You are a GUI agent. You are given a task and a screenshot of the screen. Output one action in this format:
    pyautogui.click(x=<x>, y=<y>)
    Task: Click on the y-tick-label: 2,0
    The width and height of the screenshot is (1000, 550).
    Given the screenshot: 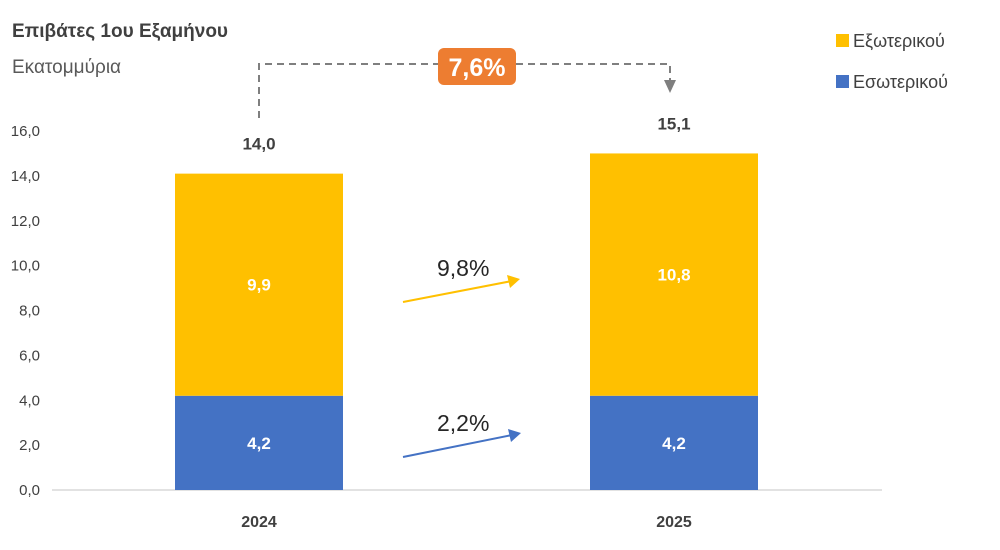 What is the action you would take?
    pyautogui.click(x=29, y=445)
    